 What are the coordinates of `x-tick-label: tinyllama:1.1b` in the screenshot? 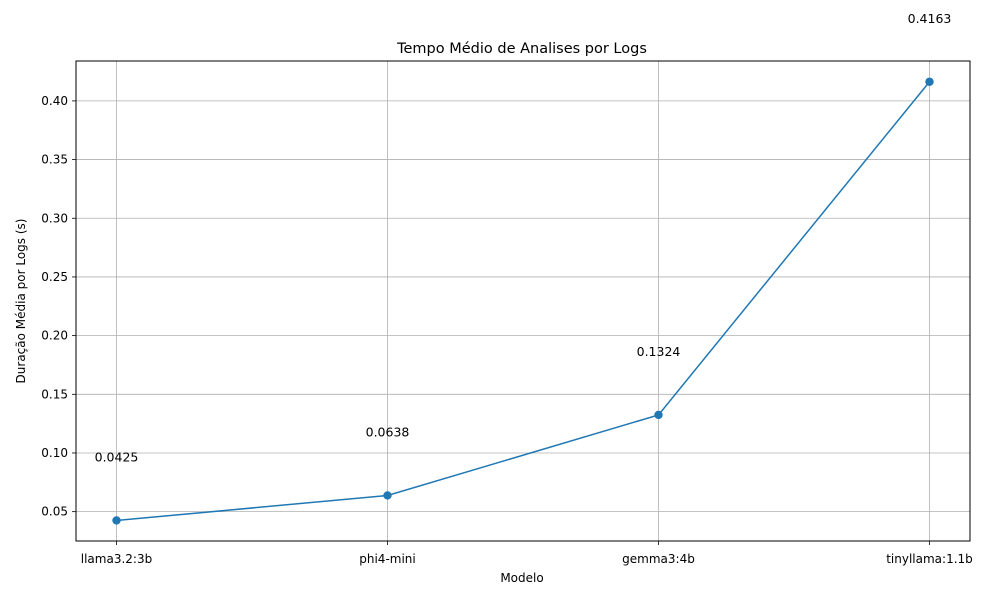 It's located at (929, 559).